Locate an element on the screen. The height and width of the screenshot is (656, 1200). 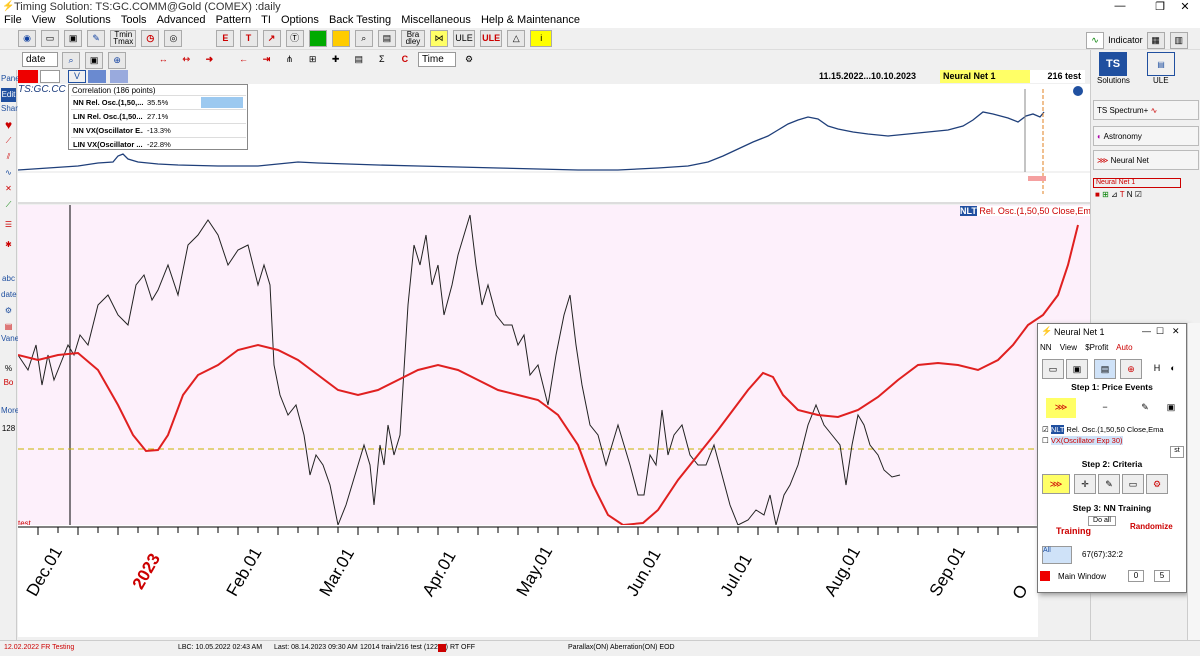
save-icon: ▣ is located at coordinates (73, 38).